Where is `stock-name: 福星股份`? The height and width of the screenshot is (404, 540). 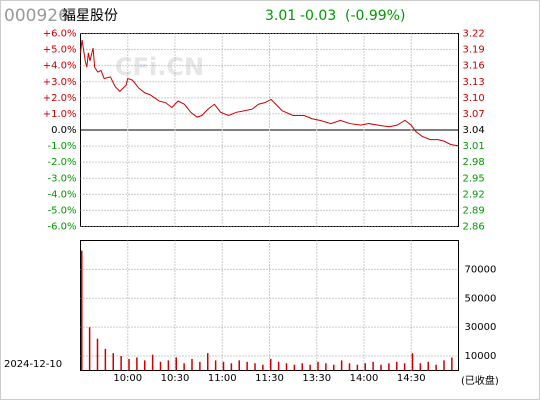
stock-name: 福星股份 is located at coordinates (90, 16).